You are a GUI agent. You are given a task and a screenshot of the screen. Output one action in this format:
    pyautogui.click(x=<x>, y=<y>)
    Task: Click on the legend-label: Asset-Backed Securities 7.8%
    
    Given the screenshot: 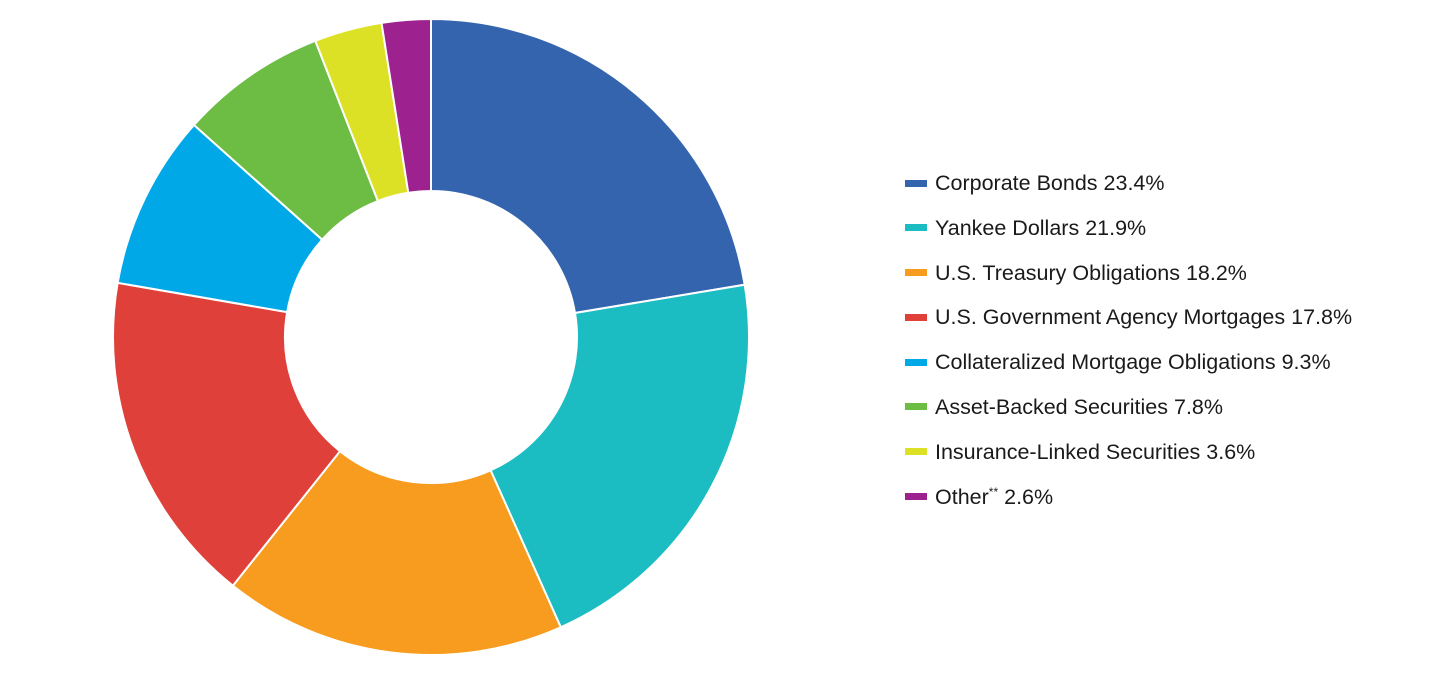 What is the action you would take?
    pyautogui.click(x=1079, y=406)
    